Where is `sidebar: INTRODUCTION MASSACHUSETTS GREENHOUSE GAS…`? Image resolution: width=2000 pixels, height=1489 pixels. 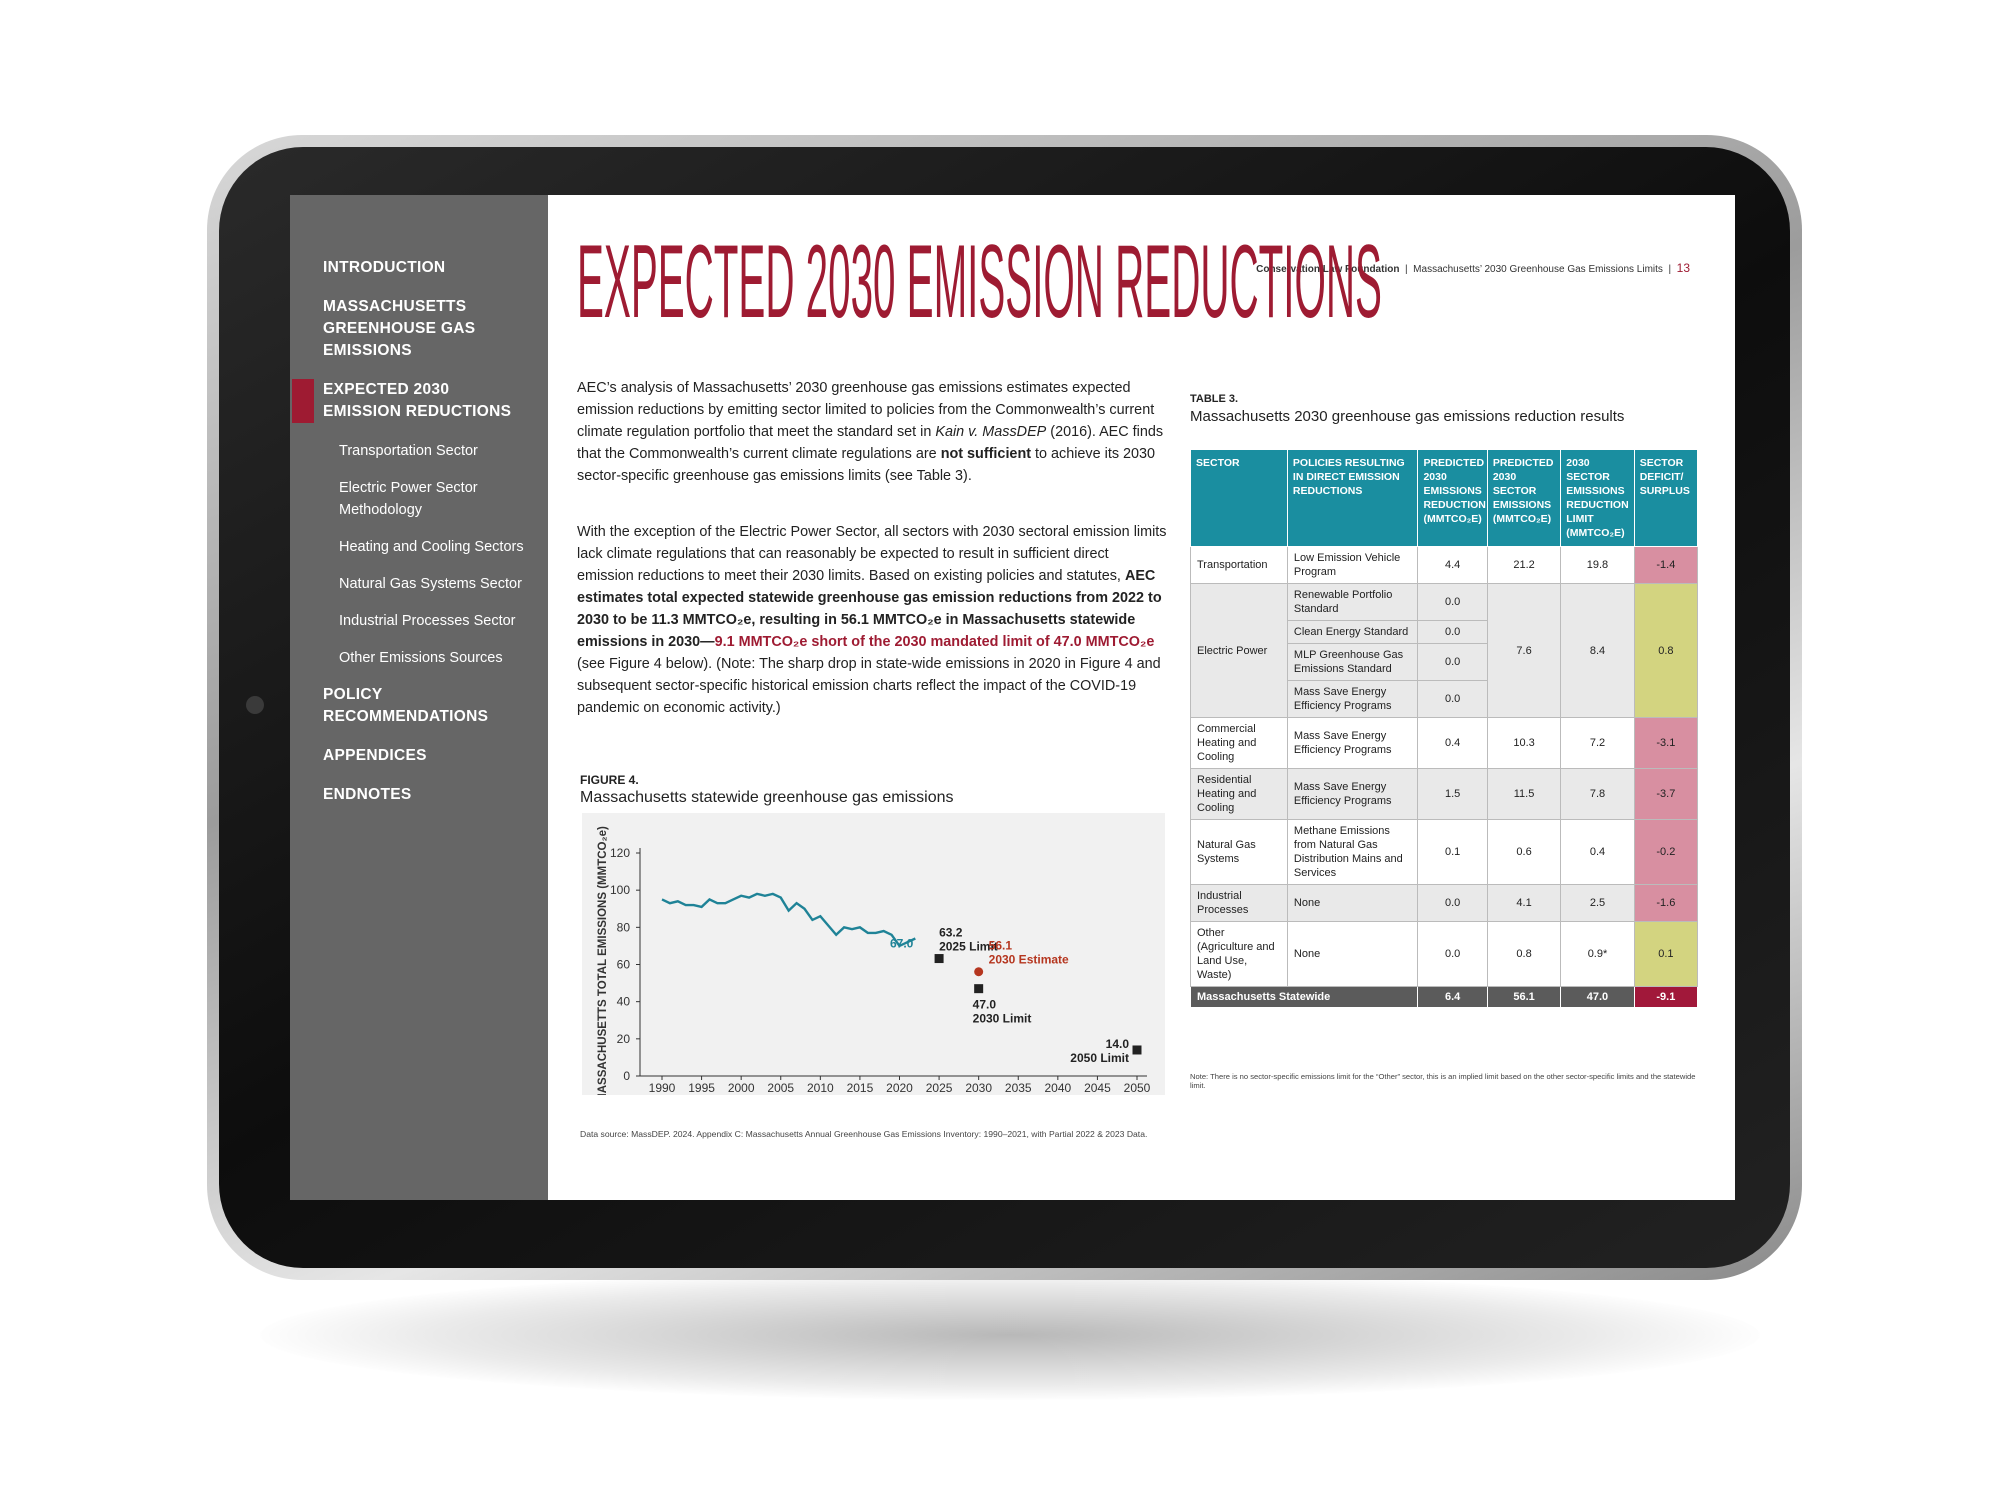 sidebar: INTRODUCTION MASSACHUSETTS GREENHOUSE GAS… is located at coordinates (419, 697).